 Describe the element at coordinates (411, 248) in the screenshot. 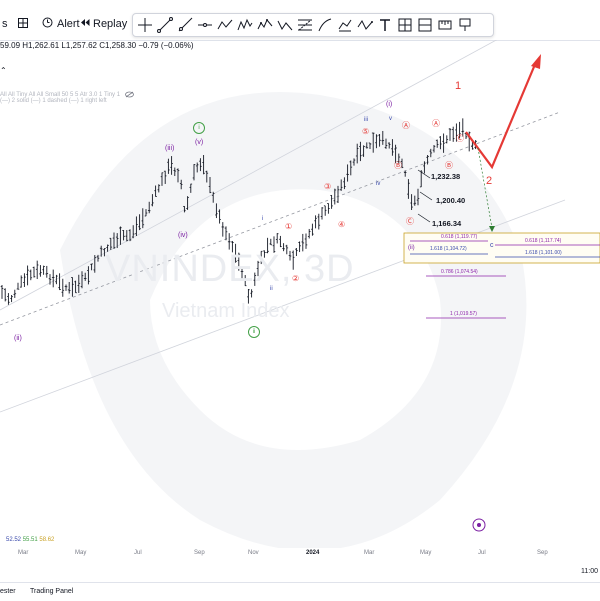

I see `wave-label-ii-box: (ii)` at that location.